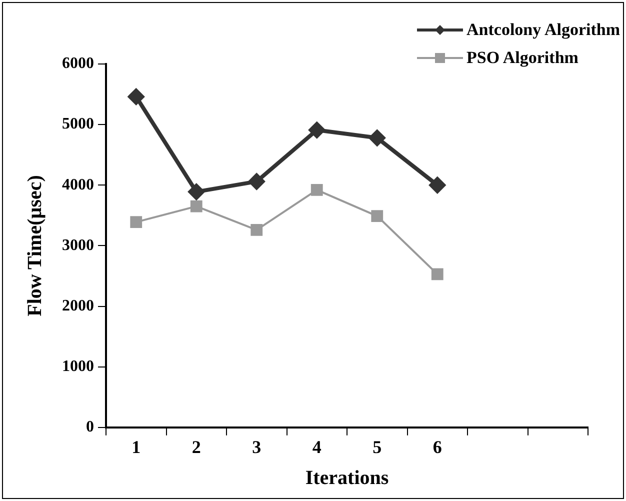 The height and width of the screenshot is (501, 626). Describe the element at coordinates (437, 446) in the screenshot. I see `x-tick-label: 6` at that location.